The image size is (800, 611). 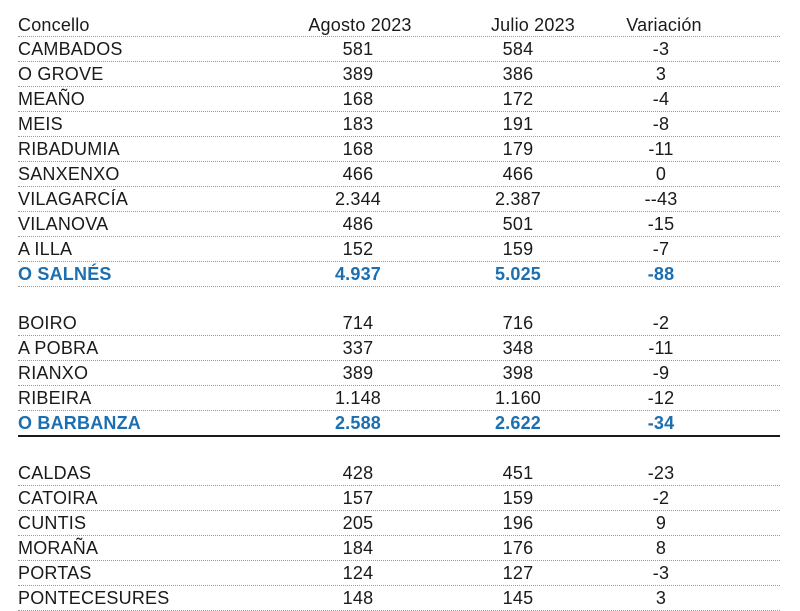 I want to click on cell-july: 145, so click(x=518, y=598).